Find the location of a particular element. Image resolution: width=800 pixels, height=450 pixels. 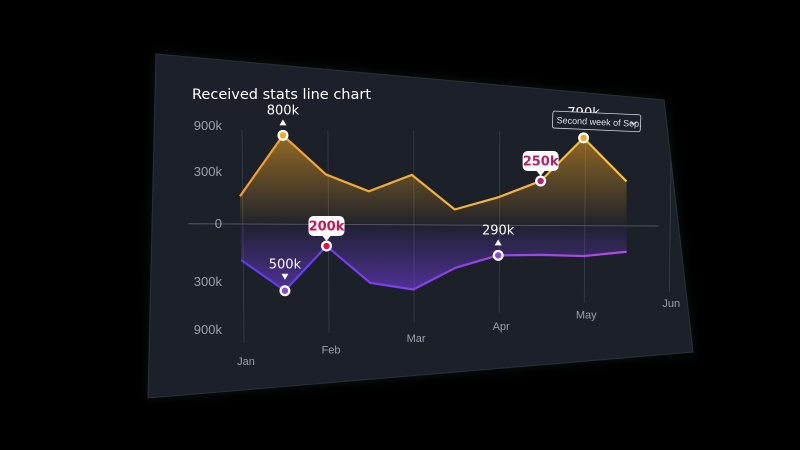

arrow-down-icon is located at coordinates (285, 276).